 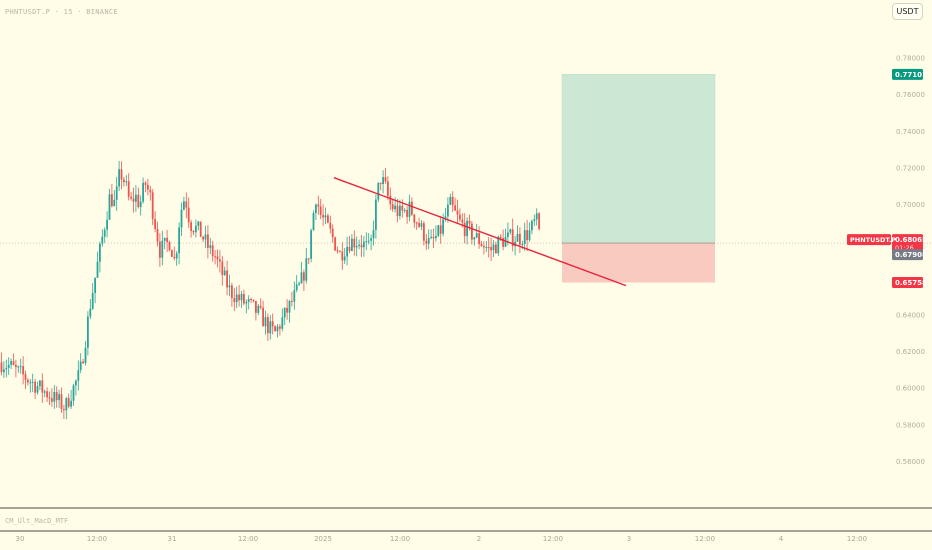 I want to click on time-tick-label: 2, so click(x=479, y=539).